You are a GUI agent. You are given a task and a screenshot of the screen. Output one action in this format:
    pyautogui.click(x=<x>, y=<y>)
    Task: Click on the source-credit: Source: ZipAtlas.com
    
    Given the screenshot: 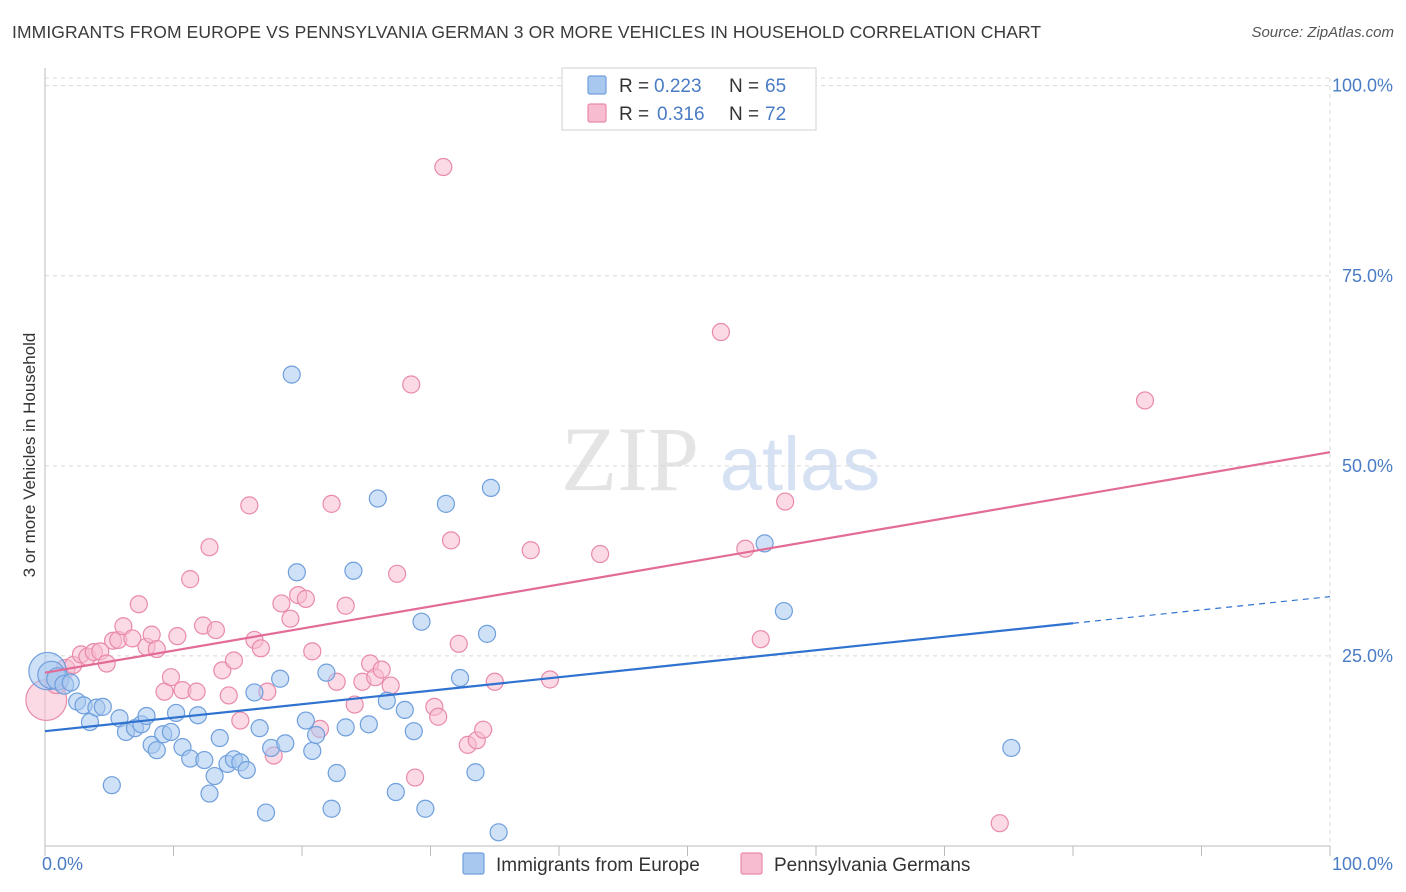 What is the action you would take?
    pyautogui.click(x=1322, y=32)
    